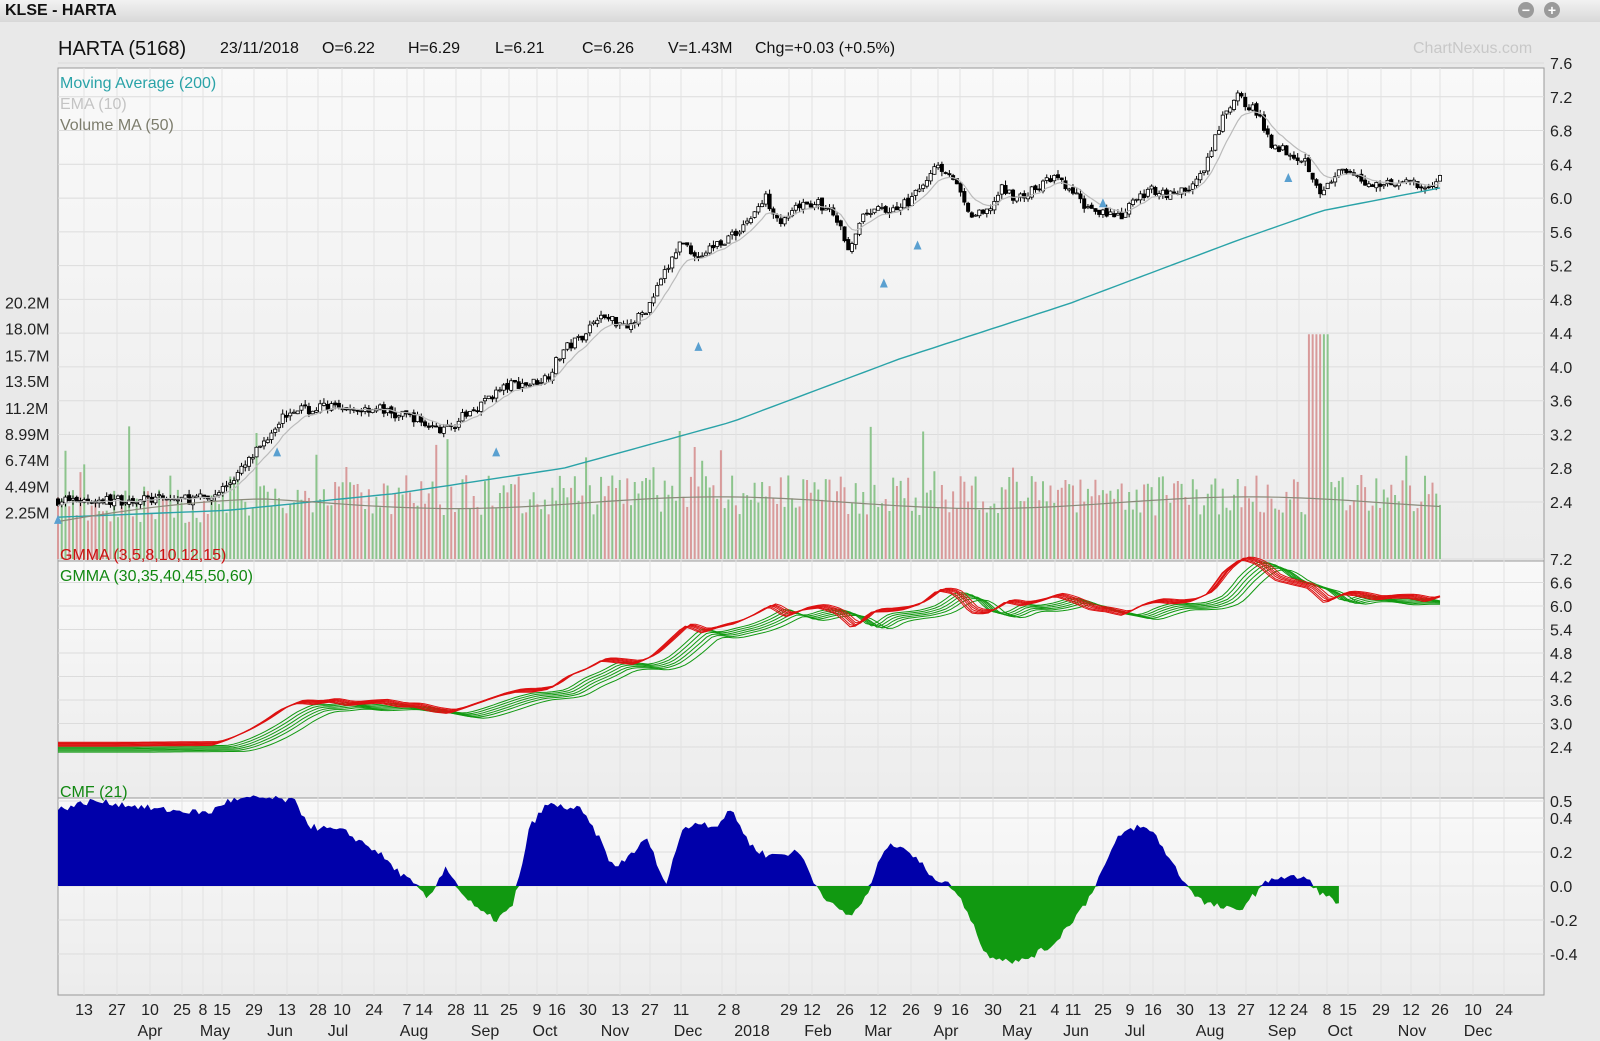 Image resolution: width=1600 pixels, height=1041 pixels. I want to click on x-tick-day: 30, so click(993, 1010).